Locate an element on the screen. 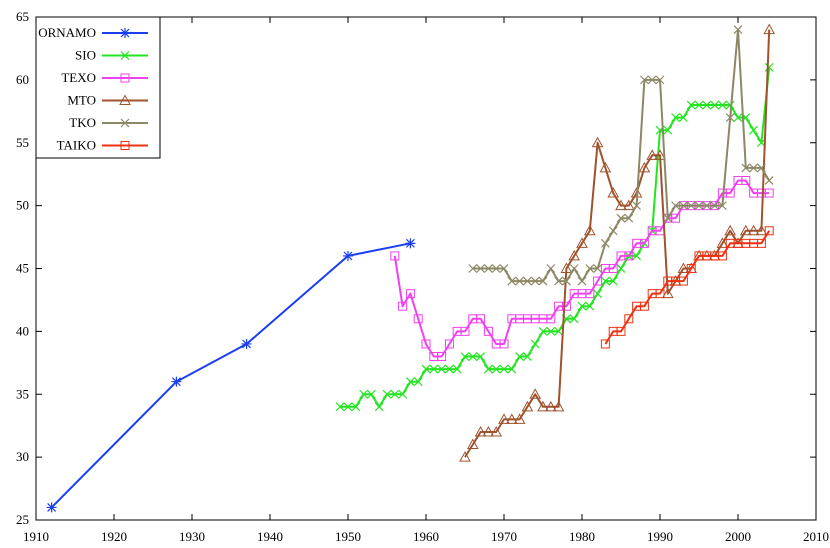  x-tick-label: 2010 is located at coordinates (816, 536).